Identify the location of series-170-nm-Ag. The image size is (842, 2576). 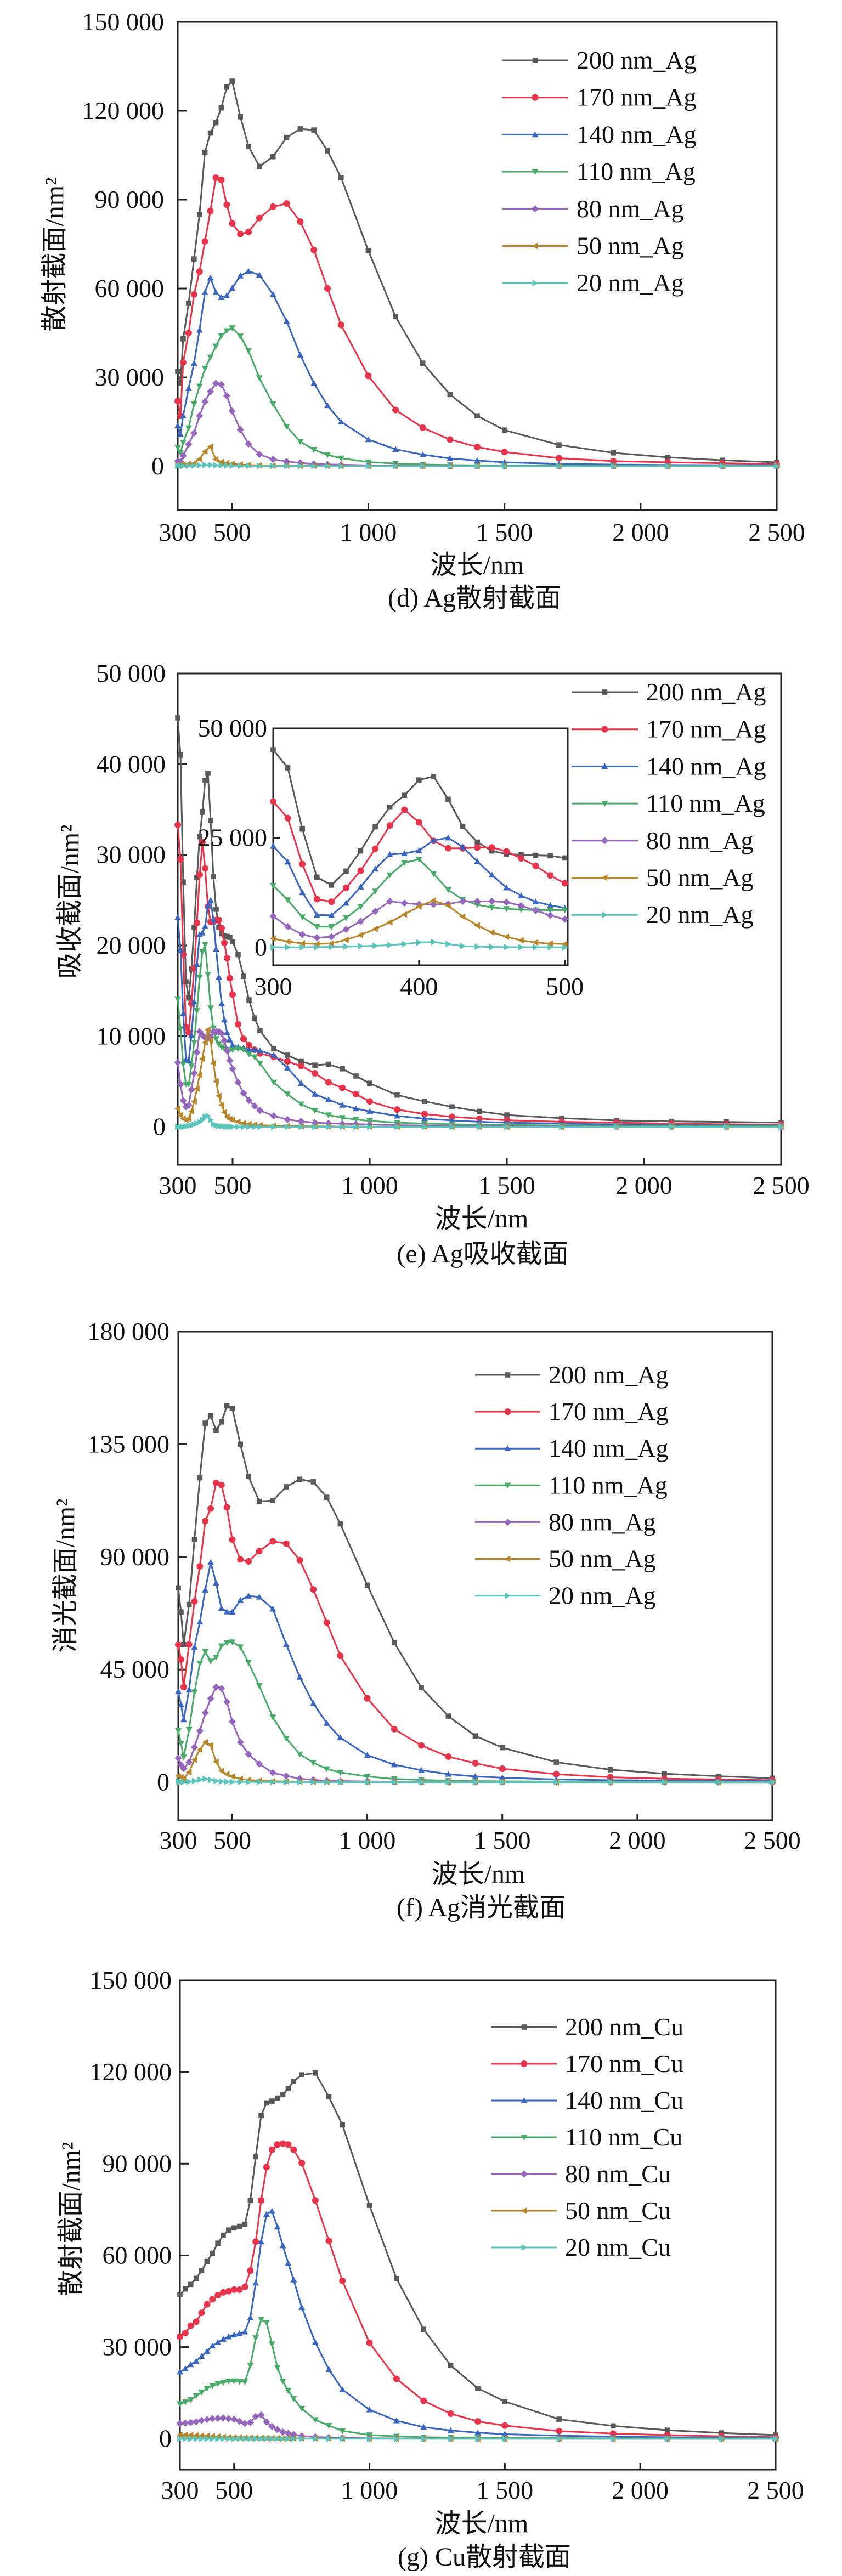
(419, 851).